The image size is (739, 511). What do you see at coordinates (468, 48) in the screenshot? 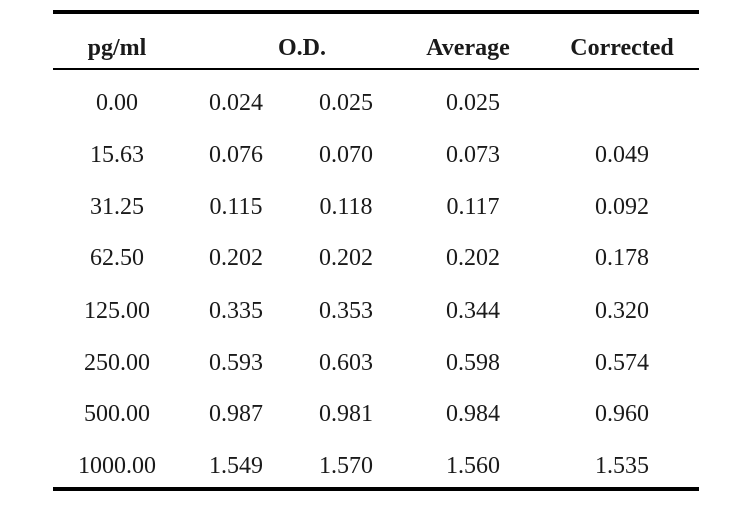
I see `header-average: Average` at bounding box center [468, 48].